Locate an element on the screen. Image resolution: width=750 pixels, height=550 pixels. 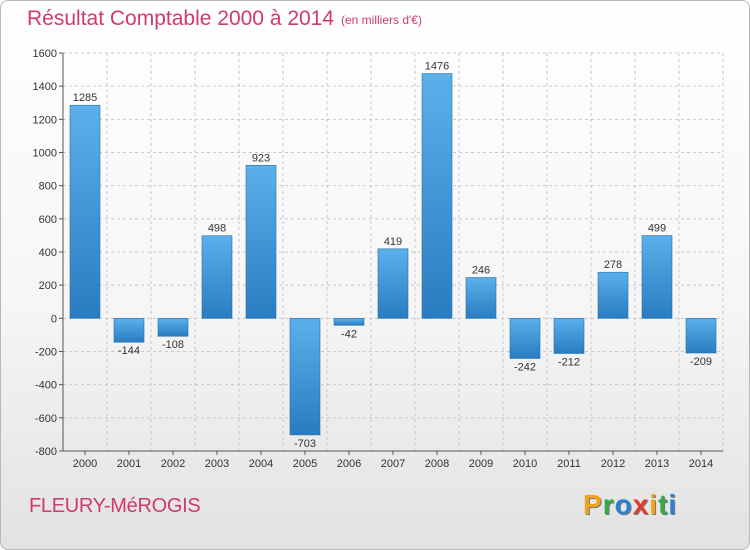
data-label-2010: -242 is located at coordinates (525, 367).